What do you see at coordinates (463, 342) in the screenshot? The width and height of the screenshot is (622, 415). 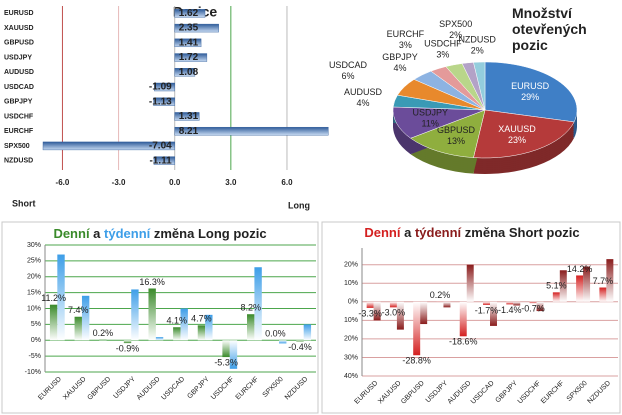 I see `value-label: -18.6%` at bounding box center [463, 342].